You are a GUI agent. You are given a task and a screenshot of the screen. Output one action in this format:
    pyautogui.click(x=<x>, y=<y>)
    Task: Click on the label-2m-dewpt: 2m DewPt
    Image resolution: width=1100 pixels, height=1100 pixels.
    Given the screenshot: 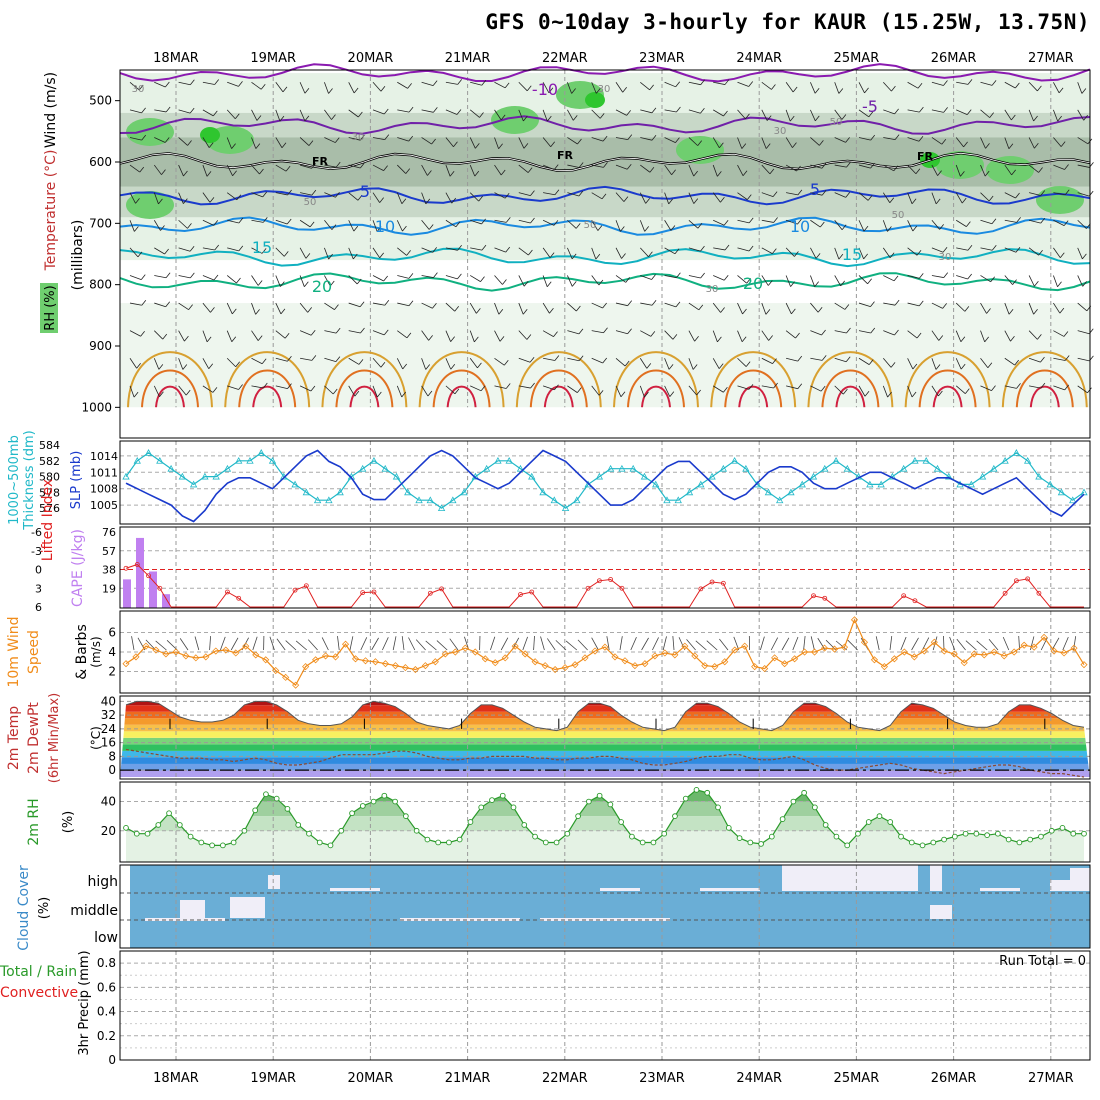 What is the action you would take?
    pyautogui.click(x=34, y=738)
    